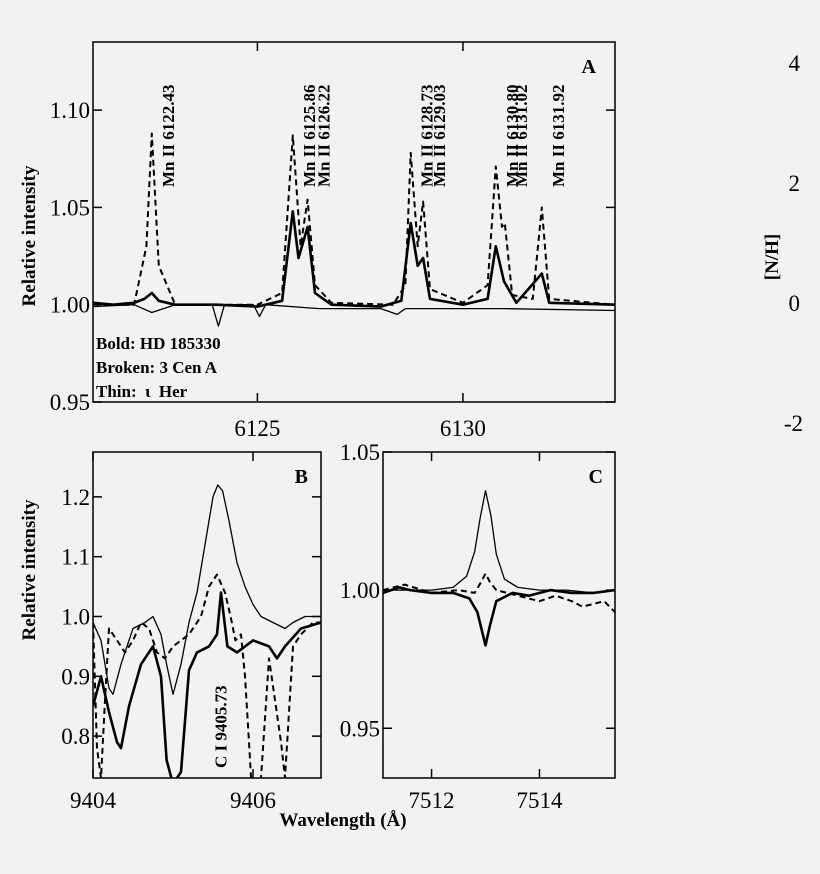  Describe the element at coordinates (75, 557) in the screenshot. I see `y-tick-label: 1.1` at that location.